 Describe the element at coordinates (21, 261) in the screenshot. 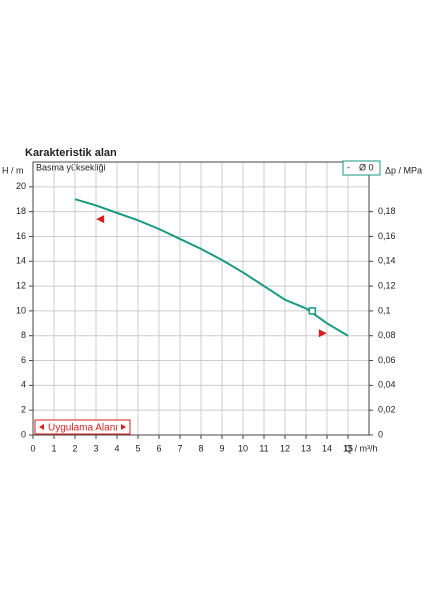

I see `y-tick-label: 14` at that location.